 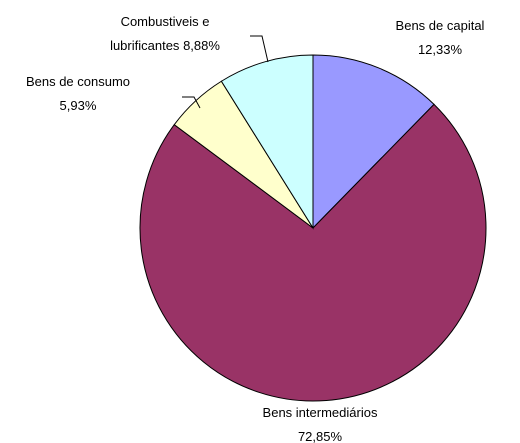 What do you see at coordinates (78, 81) in the screenshot?
I see `category-name: Bens de consumo` at bounding box center [78, 81].